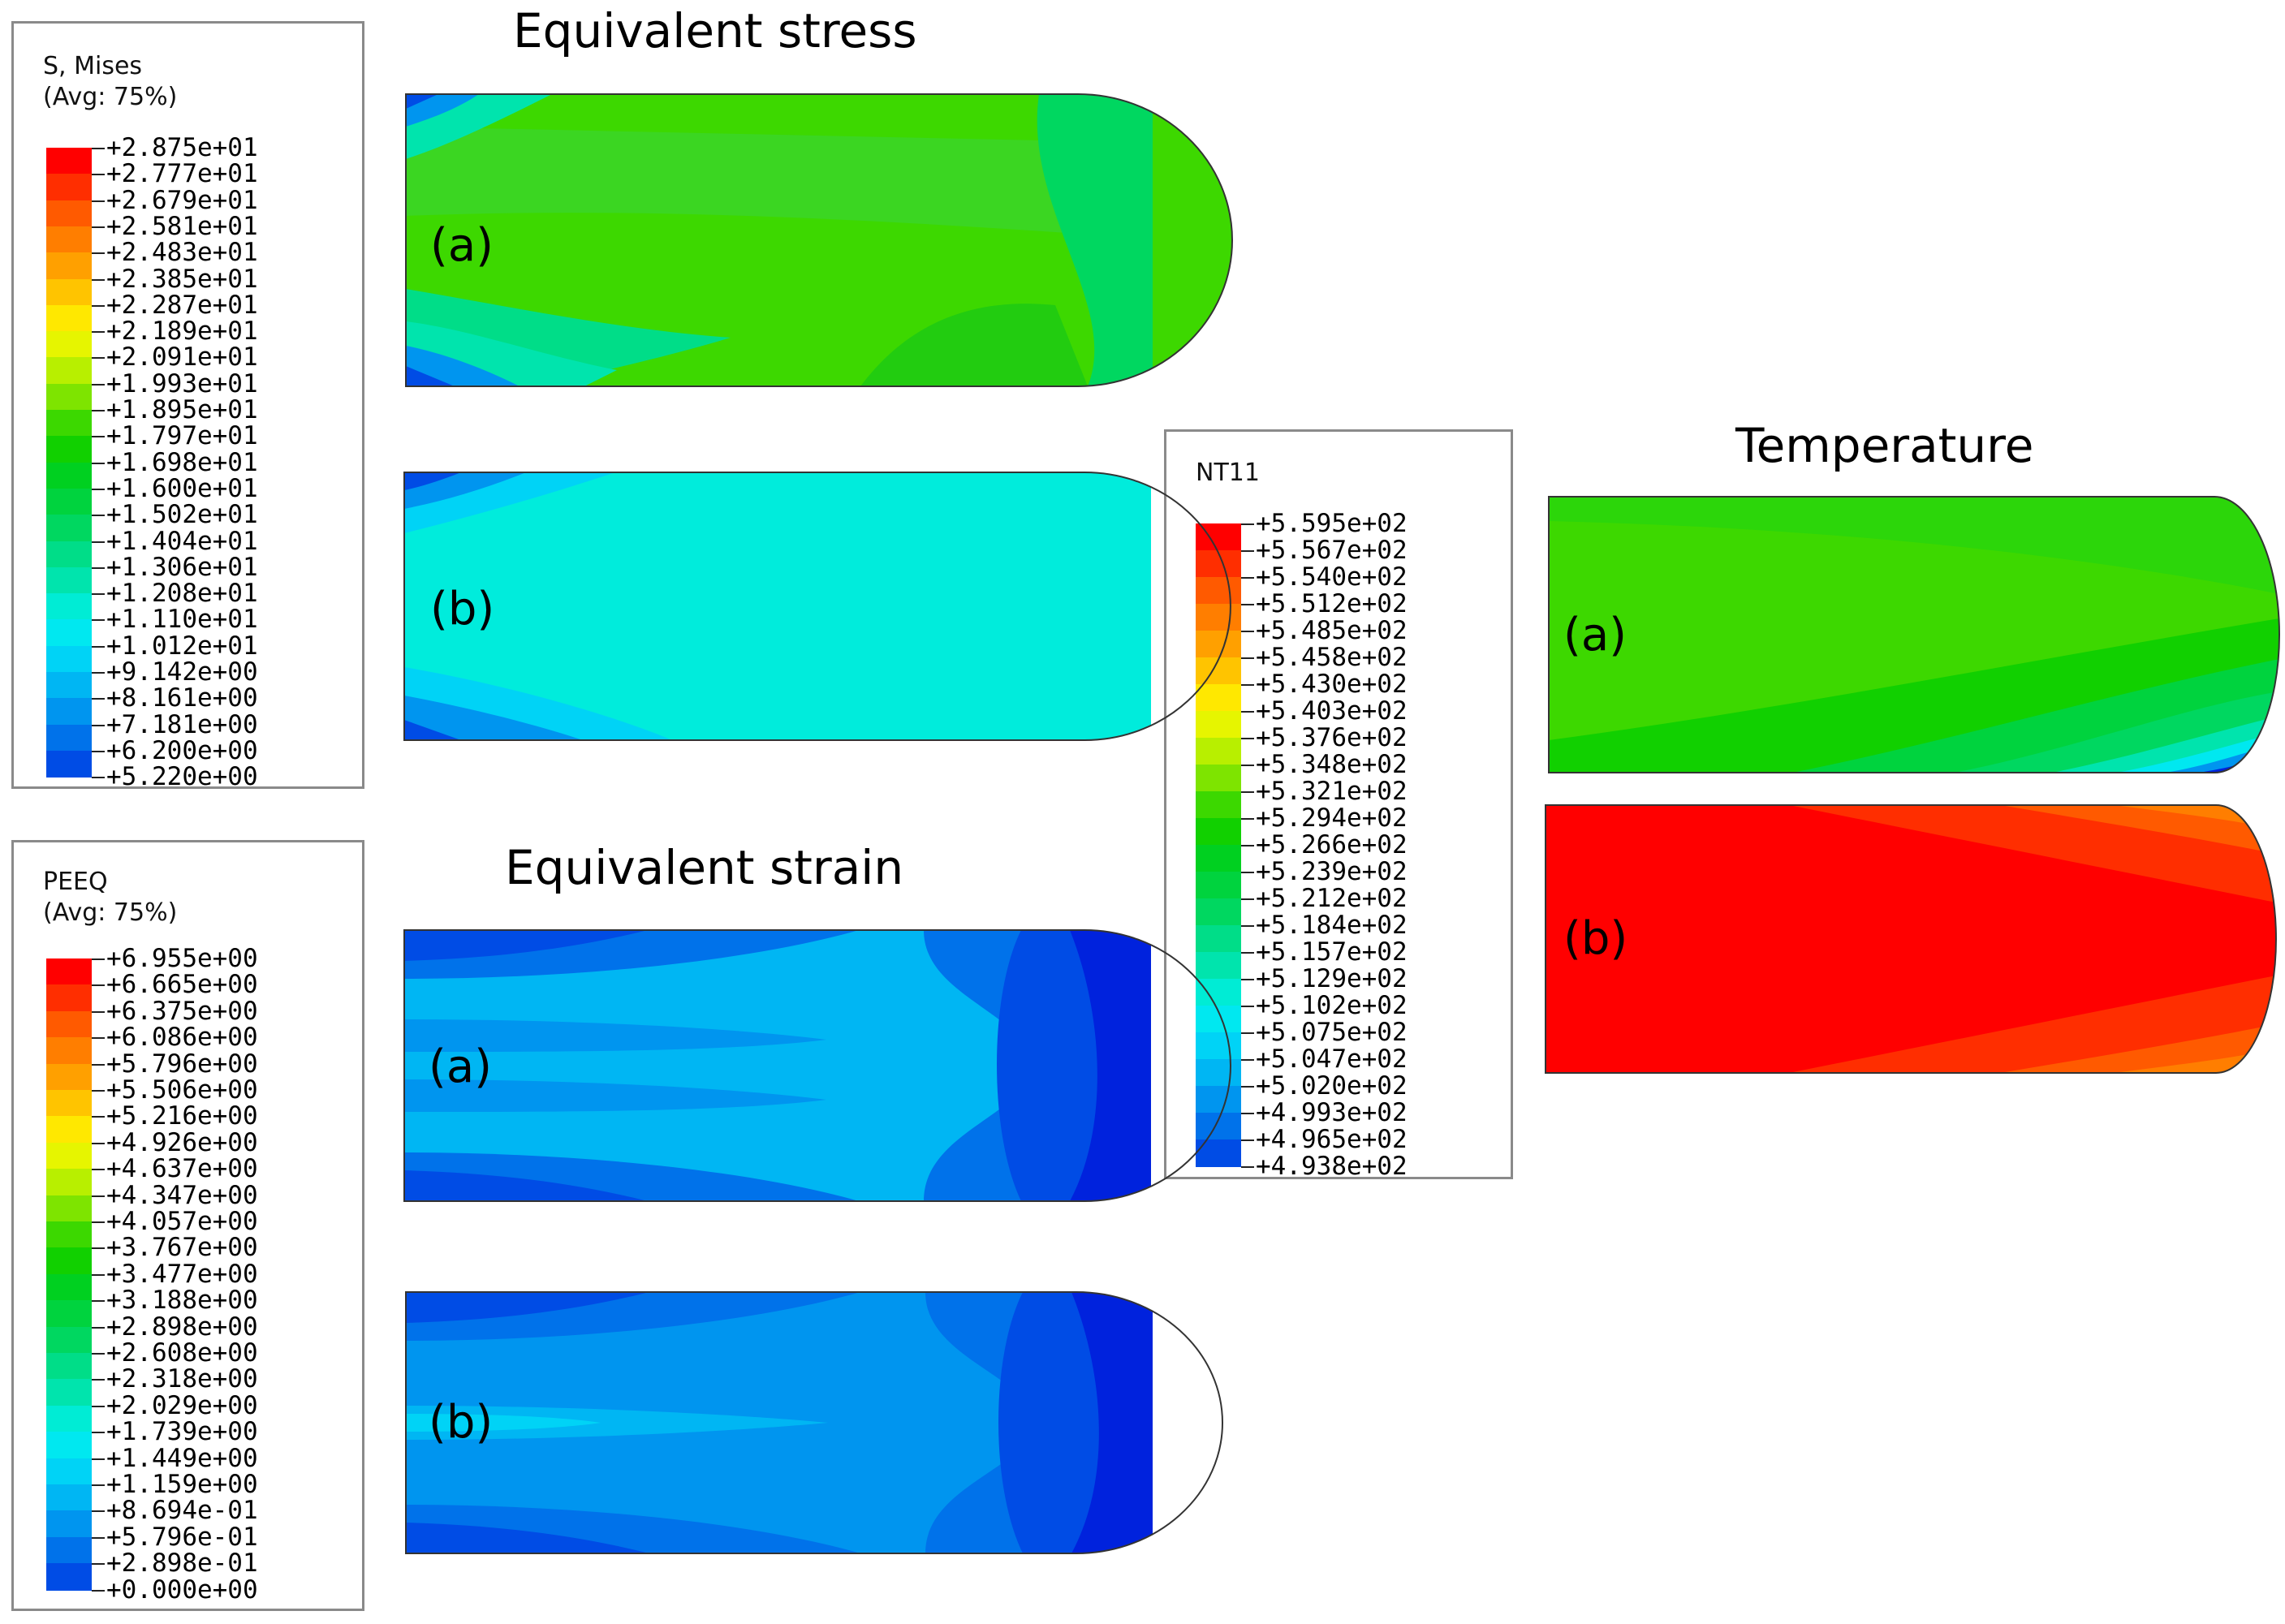 The height and width of the screenshot is (1624, 2285). Describe the element at coordinates (182, 1537) in the screenshot. I see `strain-scale-label: +5.796e-01` at that location.